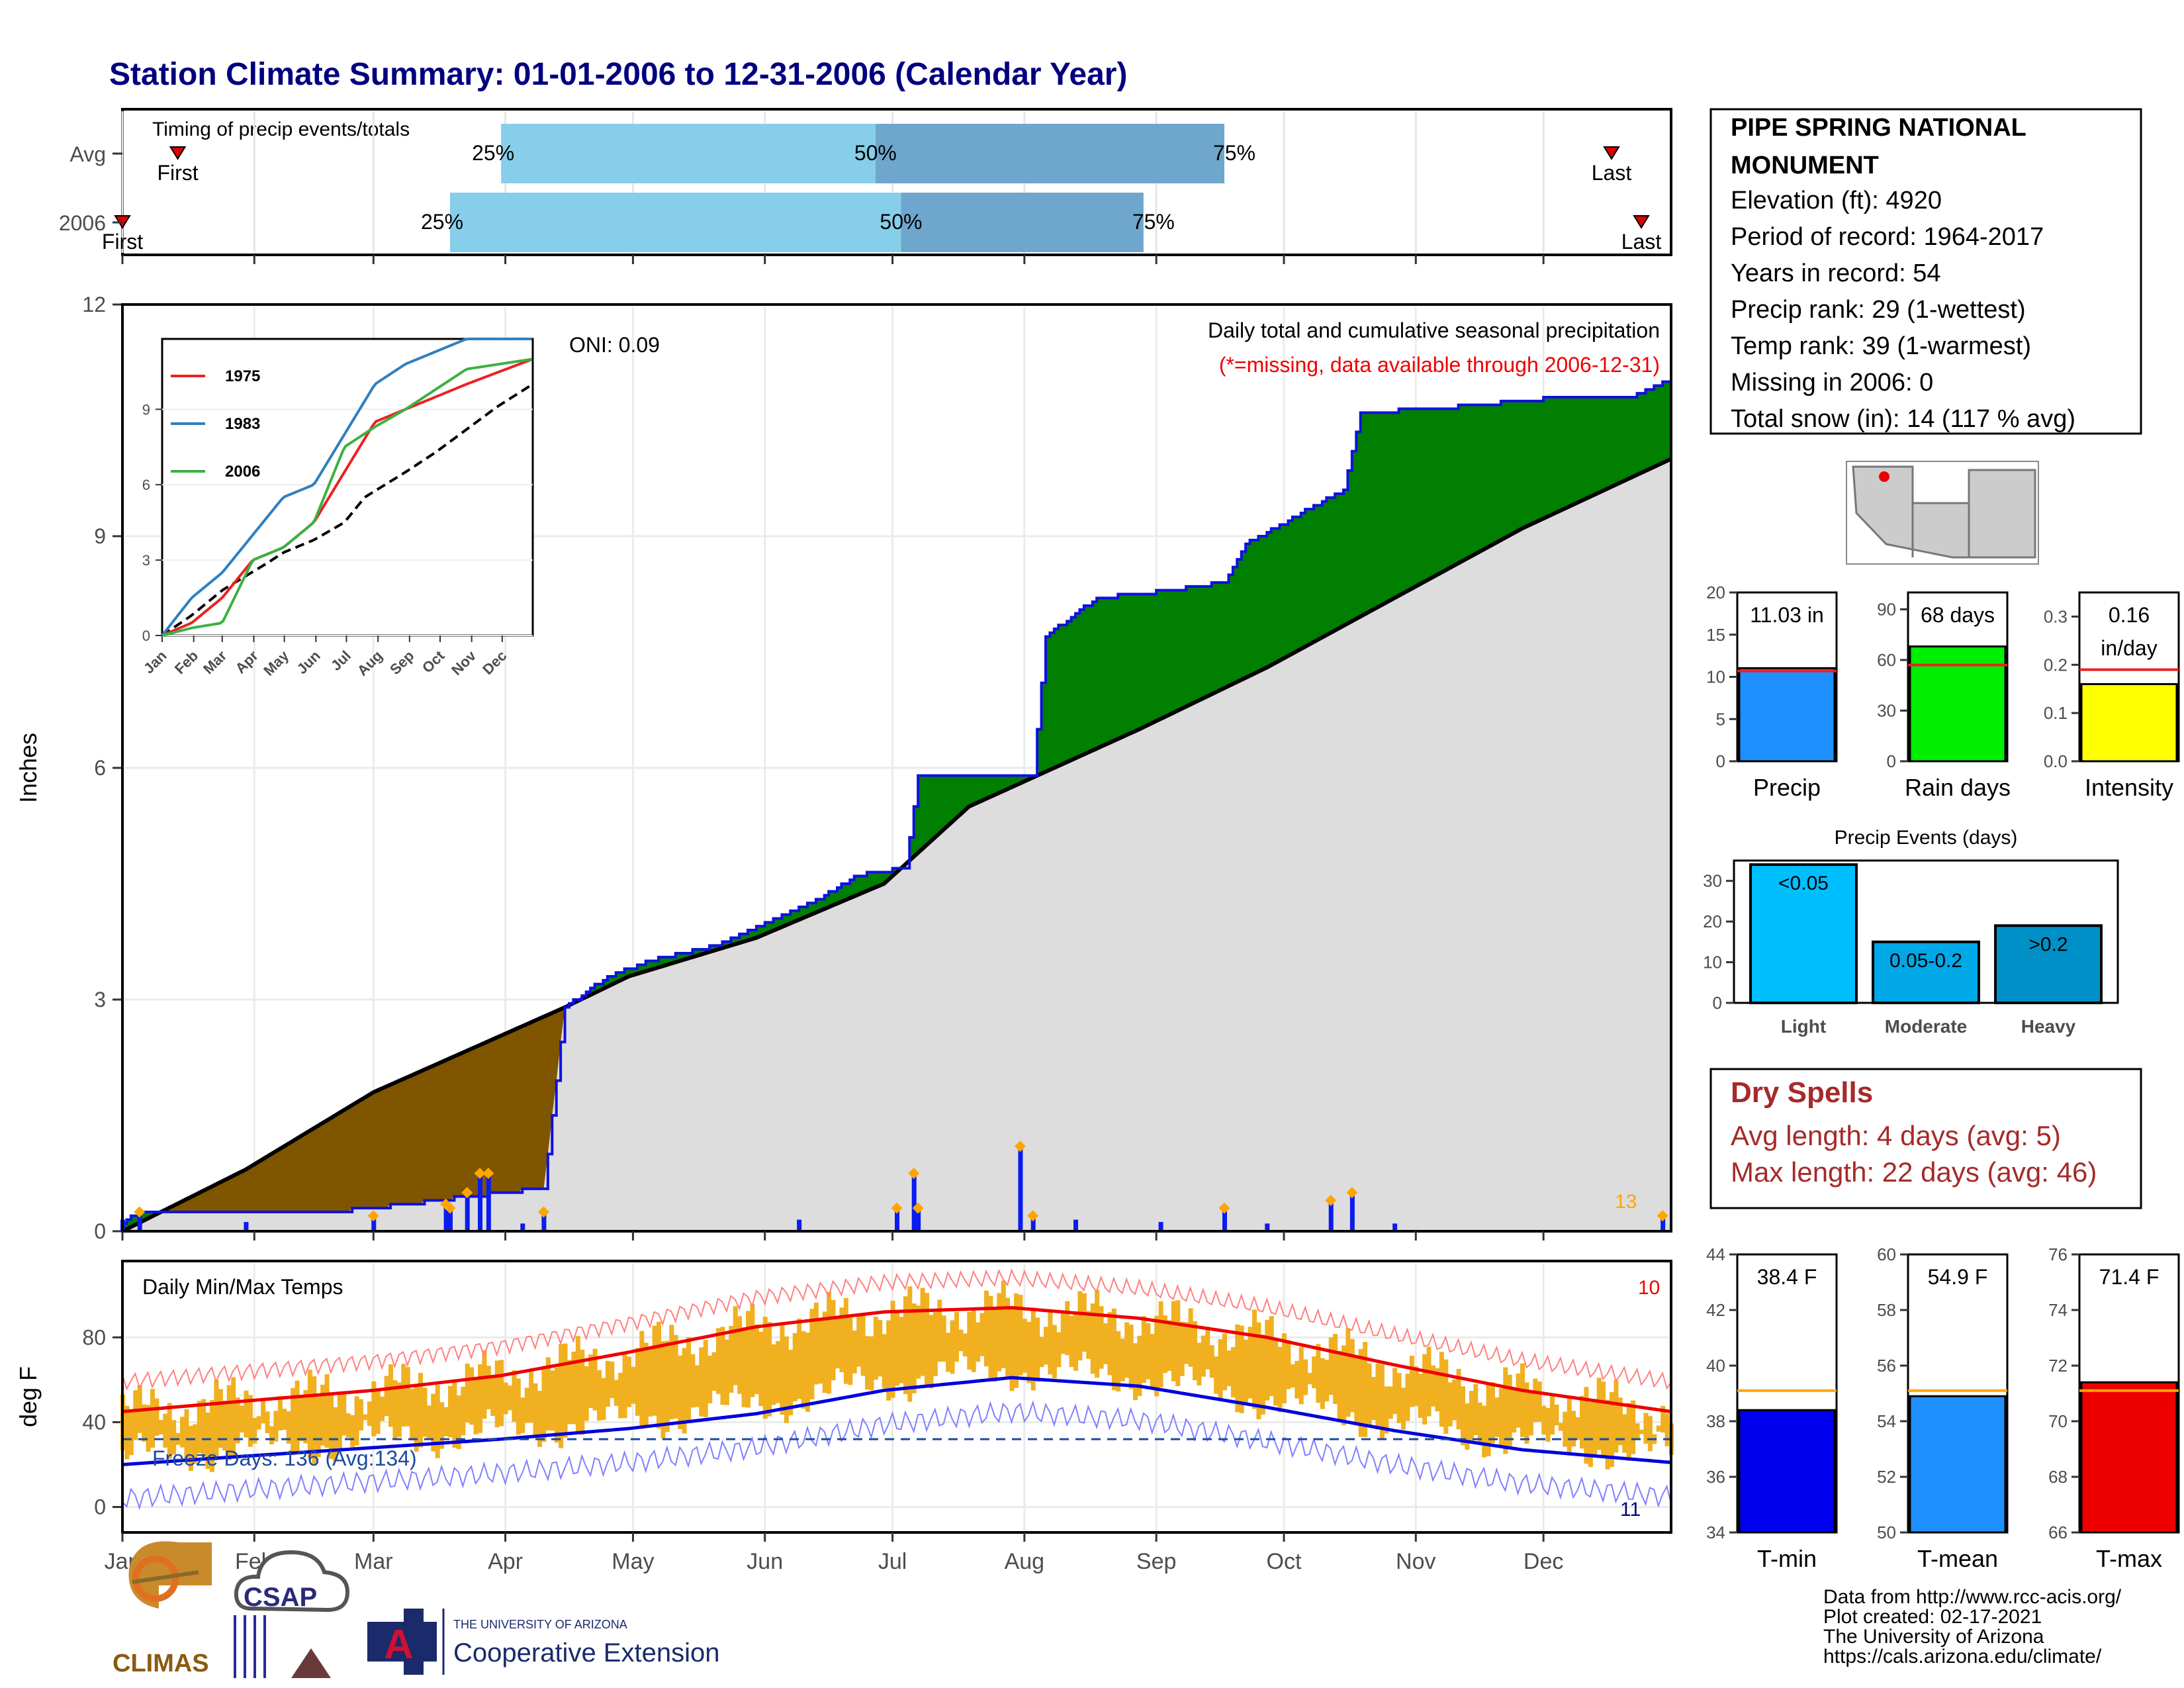  What do you see at coordinates (1836, 273) in the screenshot?
I see `station-info-line: Years in record: 54` at bounding box center [1836, 273].